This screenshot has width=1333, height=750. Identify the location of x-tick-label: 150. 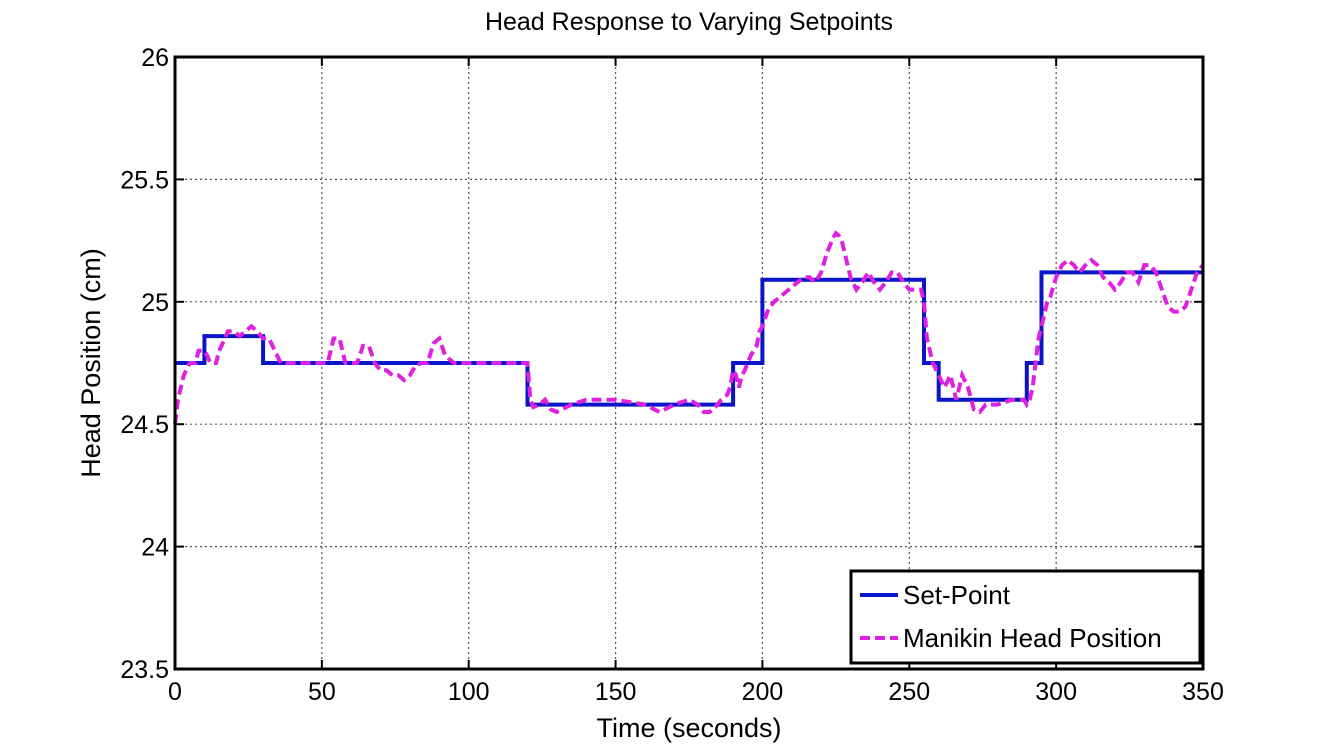
(616, 692).